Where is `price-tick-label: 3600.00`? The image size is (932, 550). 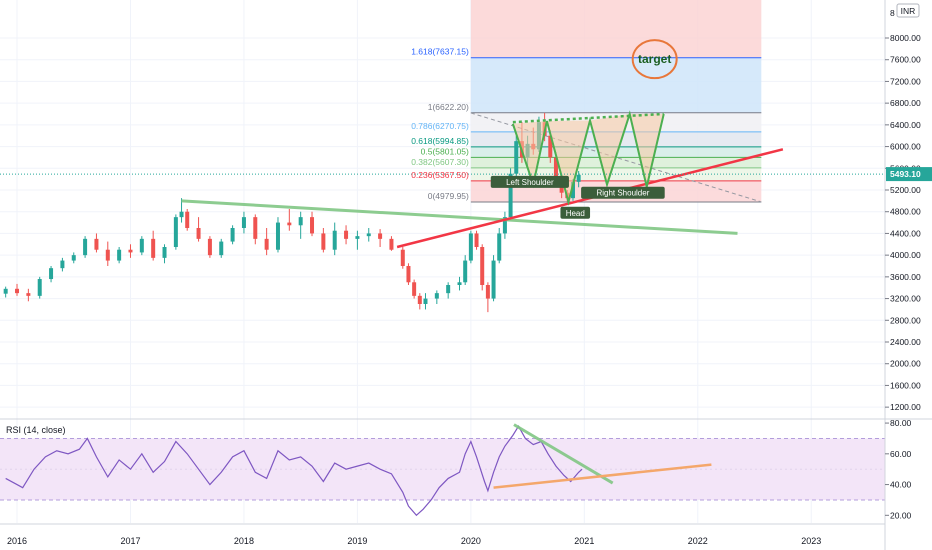
price-tick-label: 3600.00 is located at coordinates (905, 277).